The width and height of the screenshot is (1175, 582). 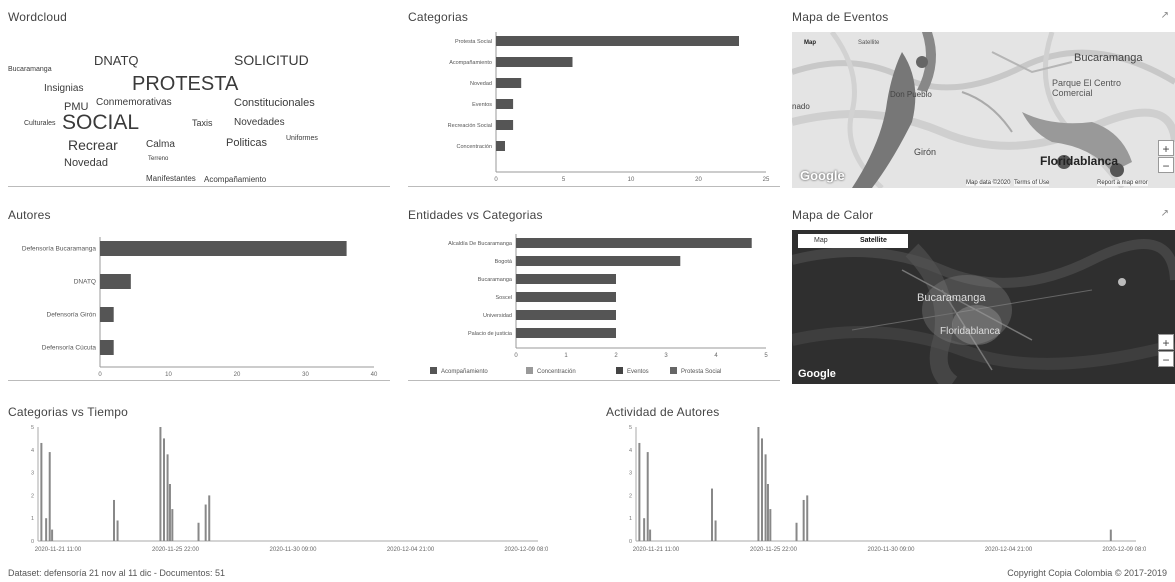 I want to click on wordcloud-word: Constitucionales, so click(x=274, y=103).